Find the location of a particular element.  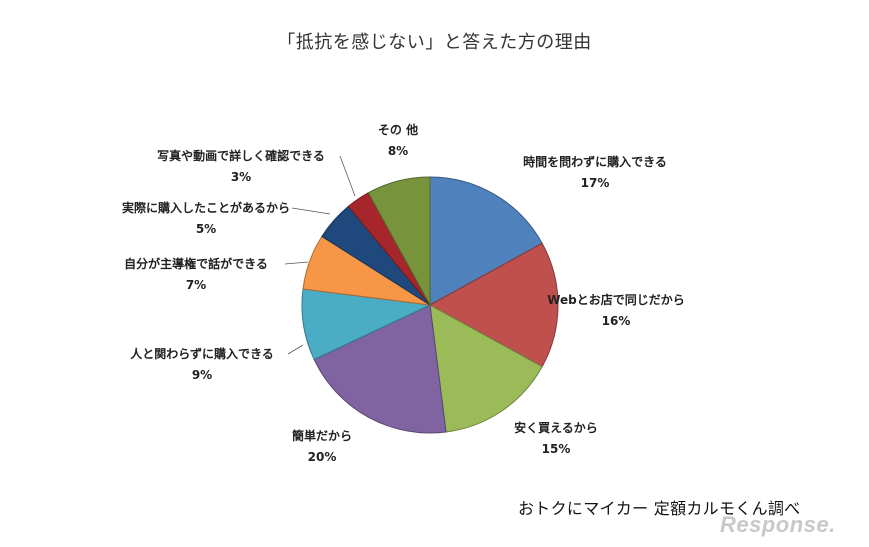

slice-value-label: 3% is located at coordinates (241, 177).